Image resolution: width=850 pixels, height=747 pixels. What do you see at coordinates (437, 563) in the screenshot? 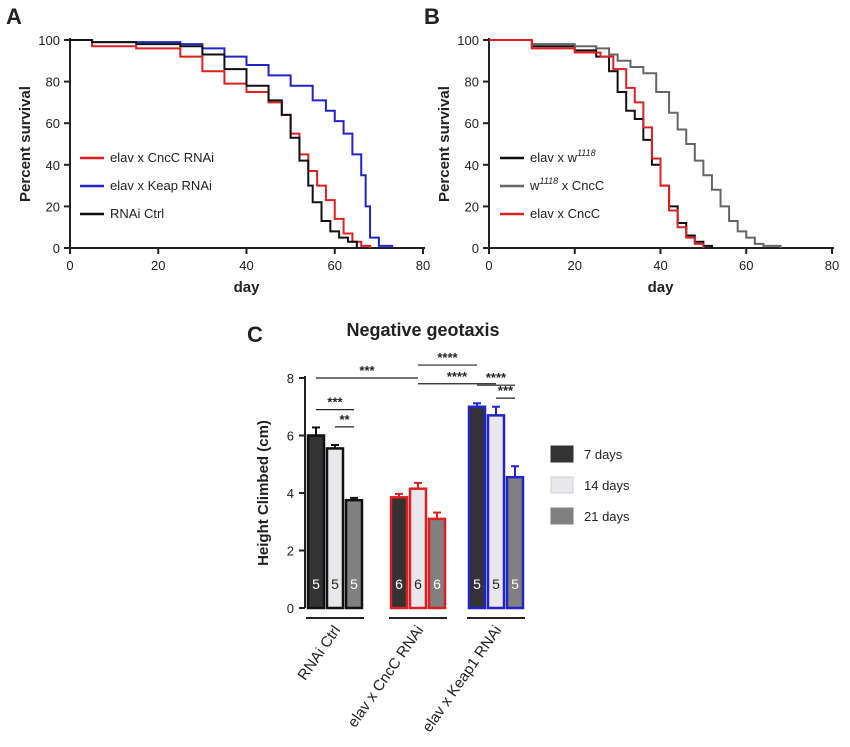
I see `bar` at bounding box center [437, 563].